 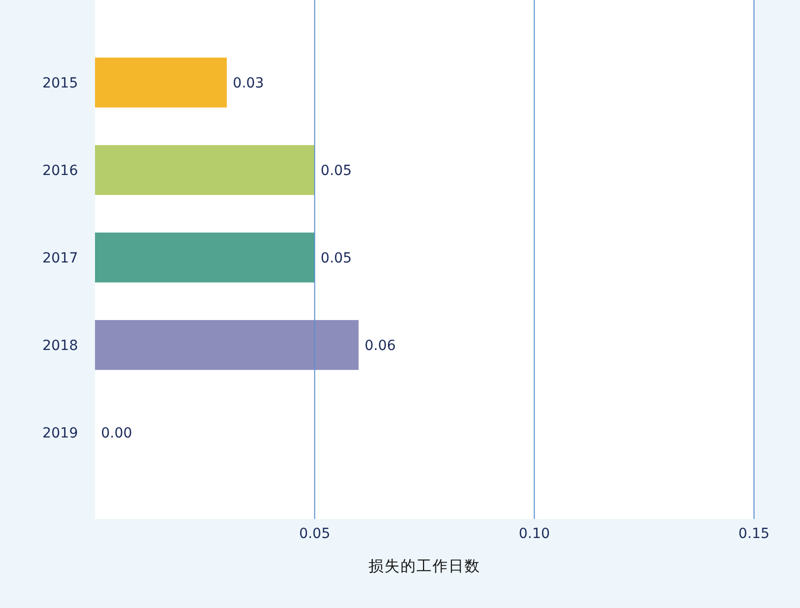 What do you see at coordinates (380, 346) in the screenshot?
I see `data-label: 0.06` at bounding box center [380, 346].